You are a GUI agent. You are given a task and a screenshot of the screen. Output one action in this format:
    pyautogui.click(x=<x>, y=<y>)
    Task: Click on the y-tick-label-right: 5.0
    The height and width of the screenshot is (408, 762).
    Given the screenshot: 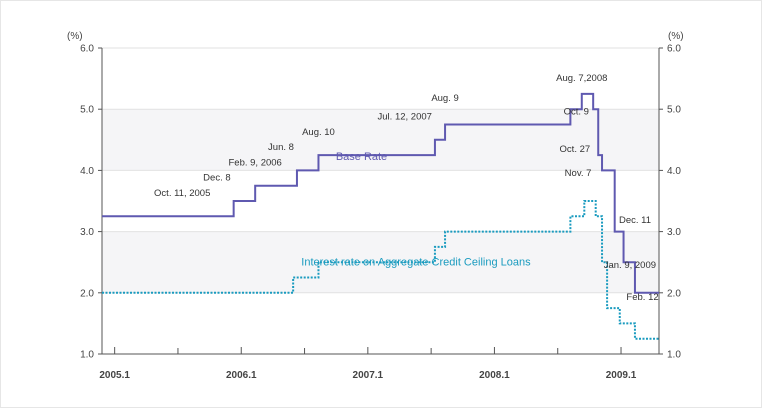 What is the action you would take?
    pyautogui.click(x=674, y=110)
    